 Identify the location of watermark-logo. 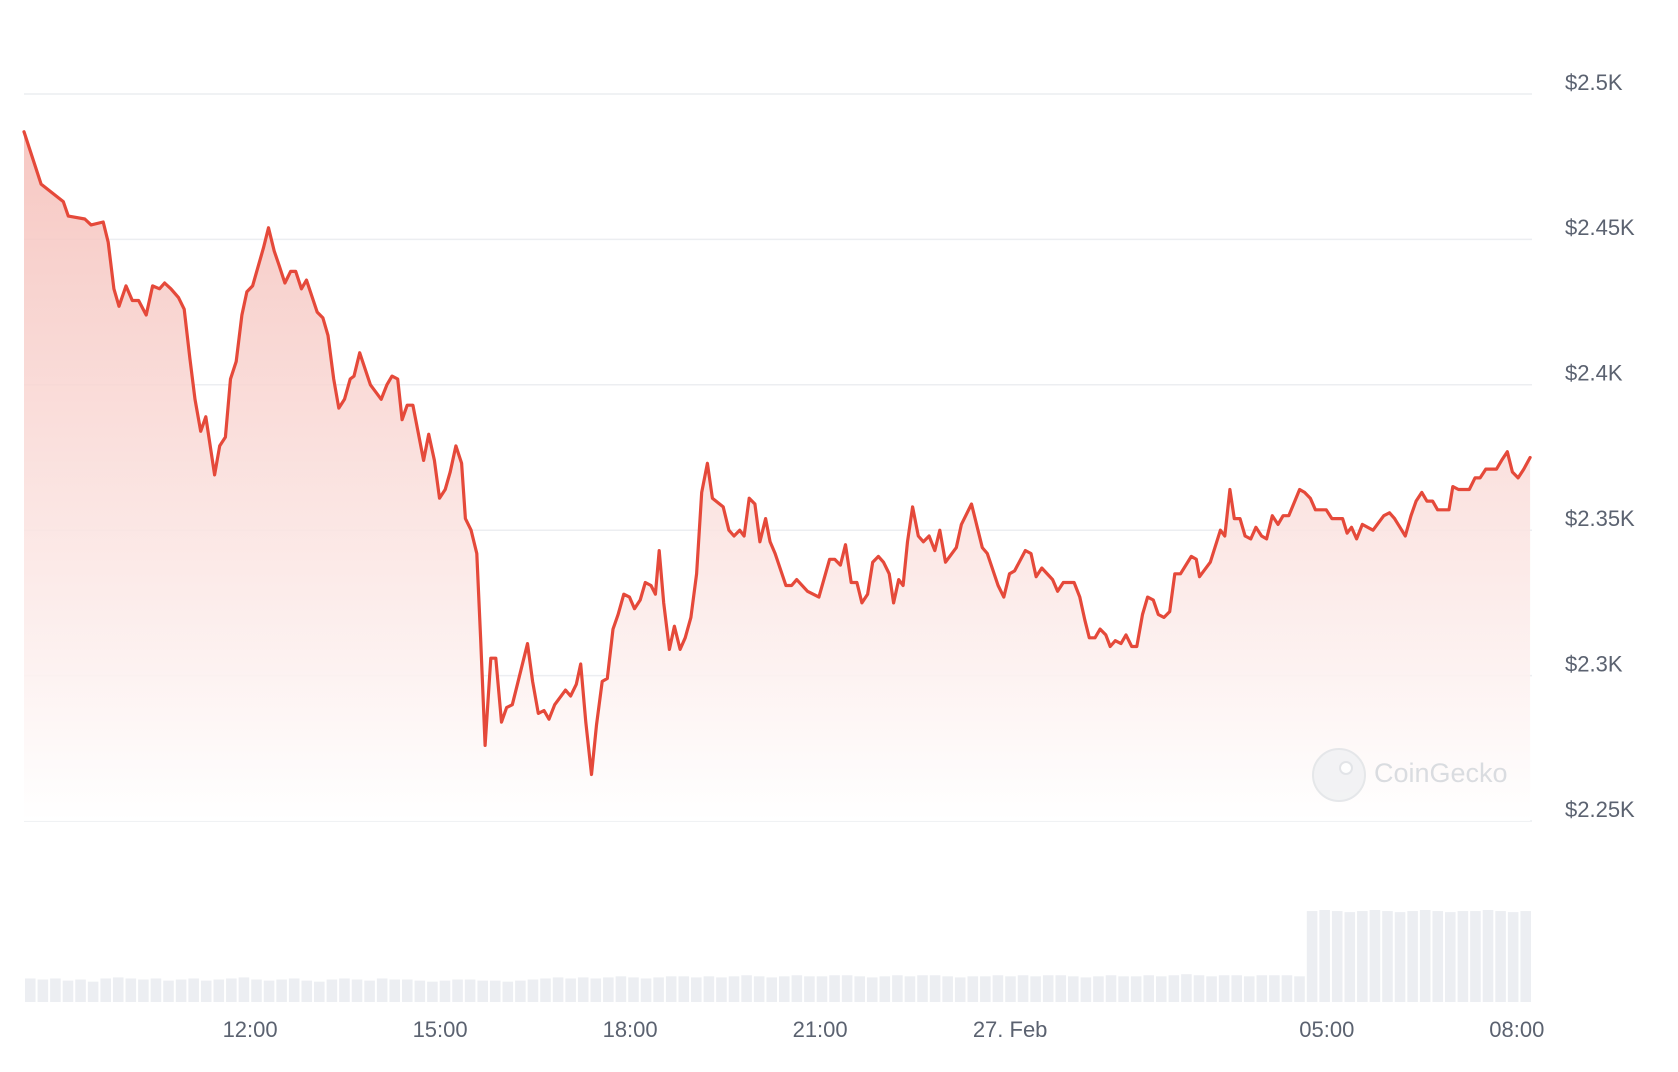
(1339, 775).